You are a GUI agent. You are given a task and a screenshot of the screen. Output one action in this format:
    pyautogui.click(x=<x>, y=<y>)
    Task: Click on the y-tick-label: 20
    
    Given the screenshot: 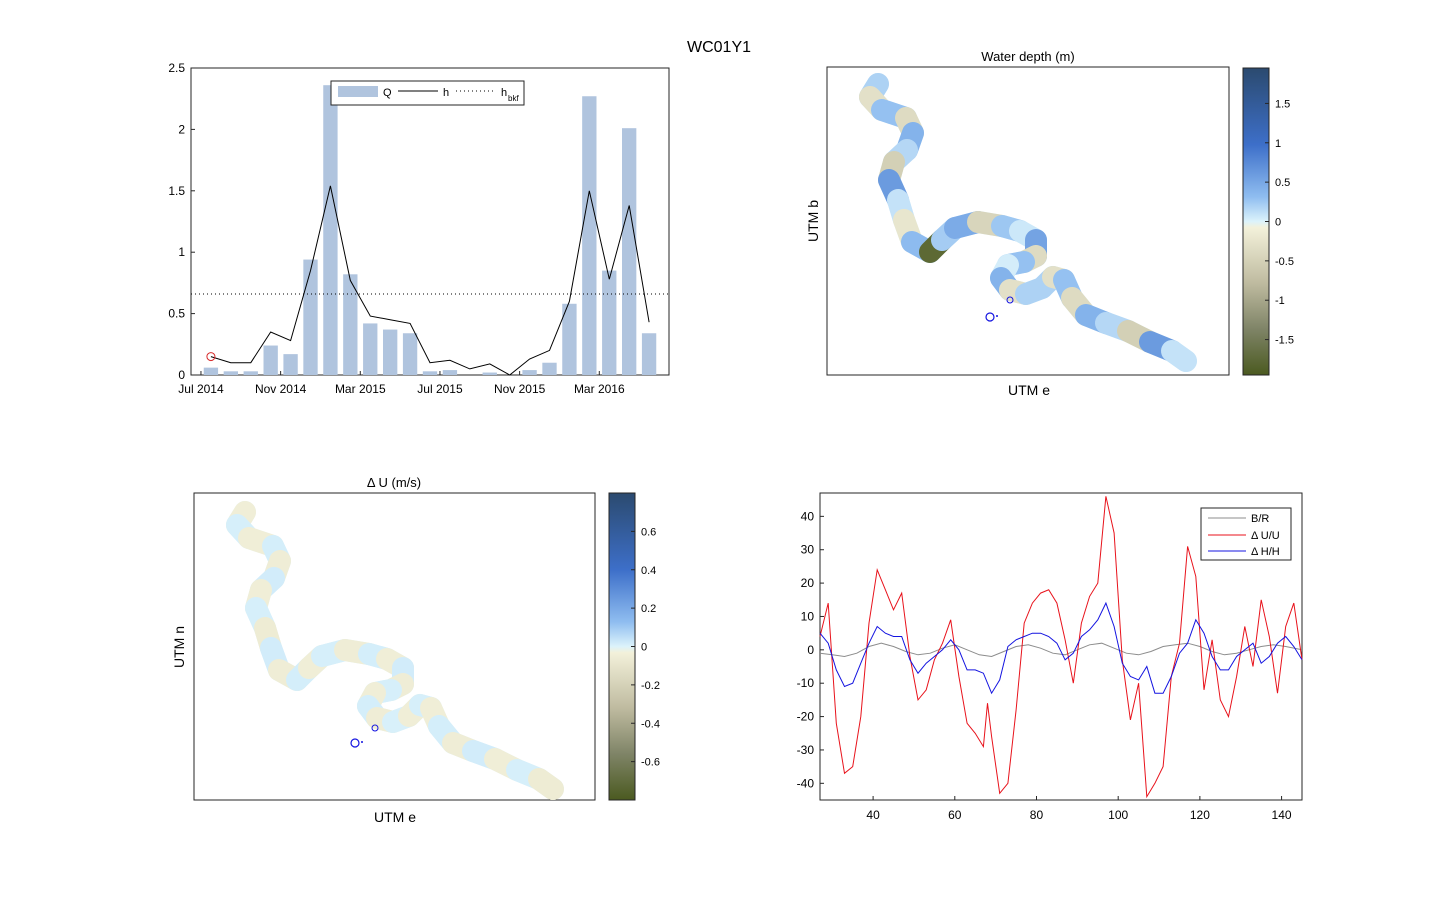 What is the action you would take?
    pyautogui.click(x=808, y=583)
    